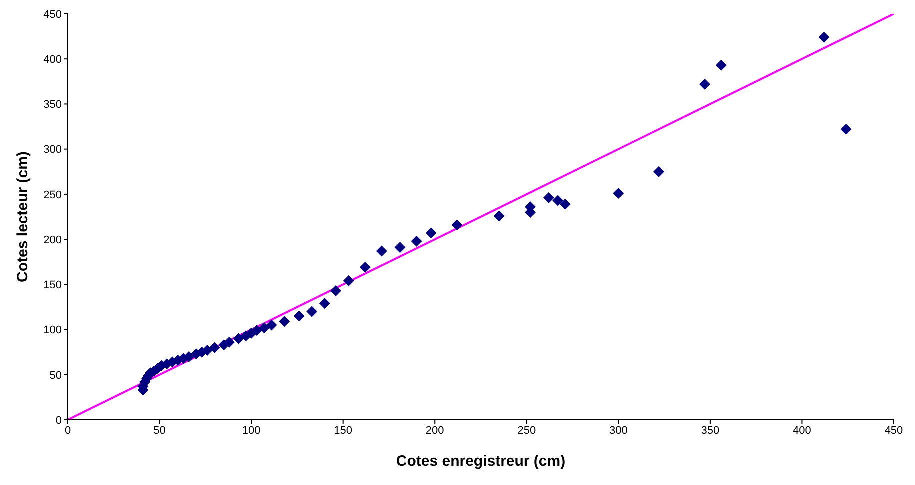  What do you see at coordinates (53, 60) in the screenshot?
I see `y-tick-label: 400` at bounding box center [53, 60].